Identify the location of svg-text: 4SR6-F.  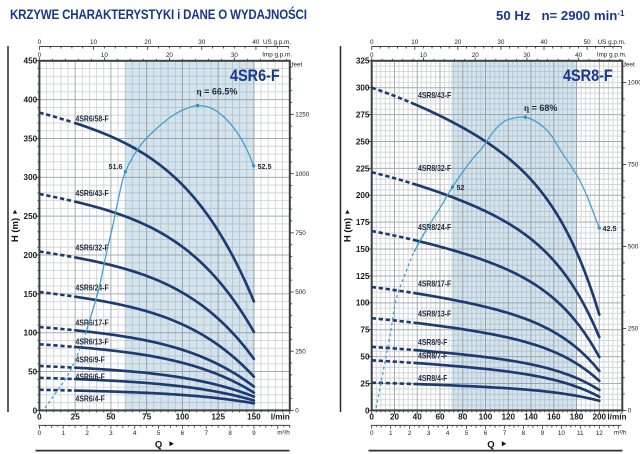
(255, 76).